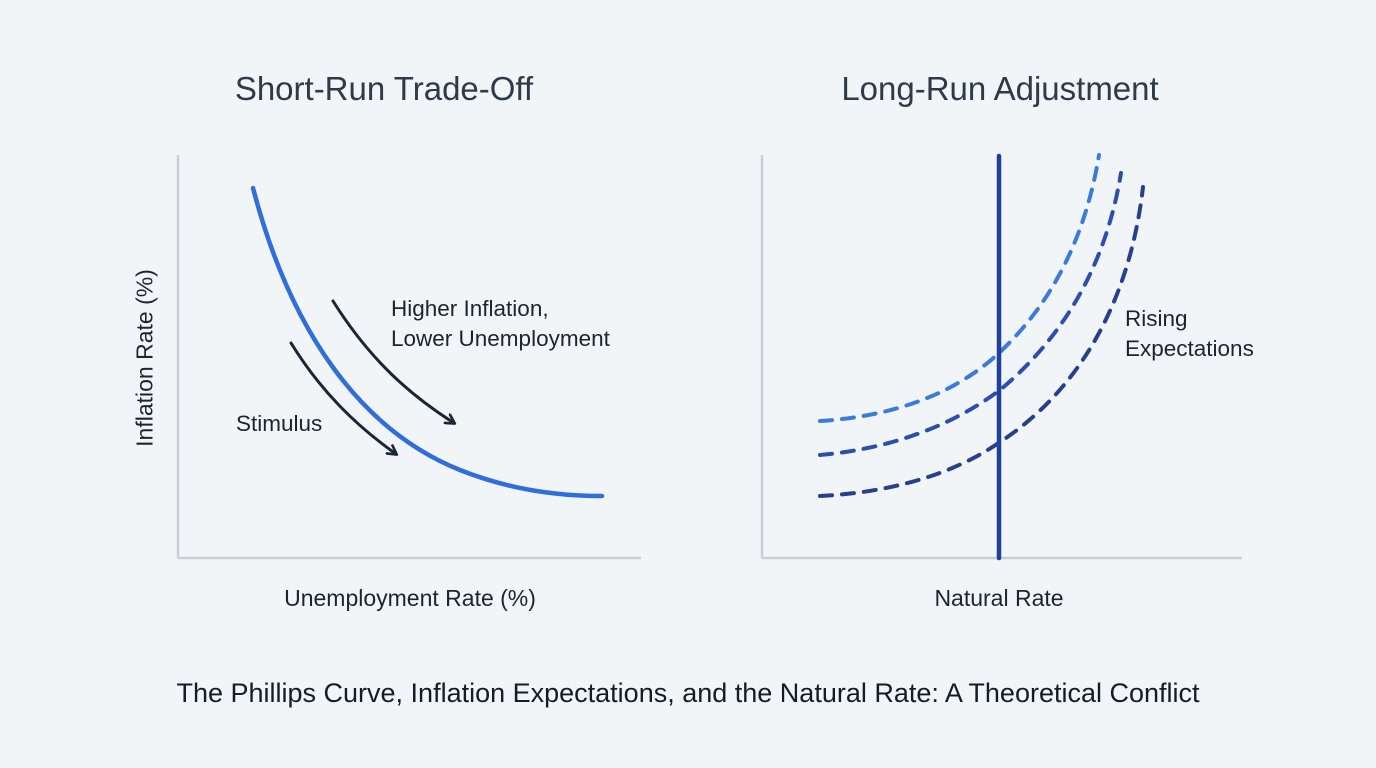 The height and width of the screenshot is (768, 1376). Describe the element at coordinates (342, 397) in the screenshot. I see `arrow-stimulus` at that location.